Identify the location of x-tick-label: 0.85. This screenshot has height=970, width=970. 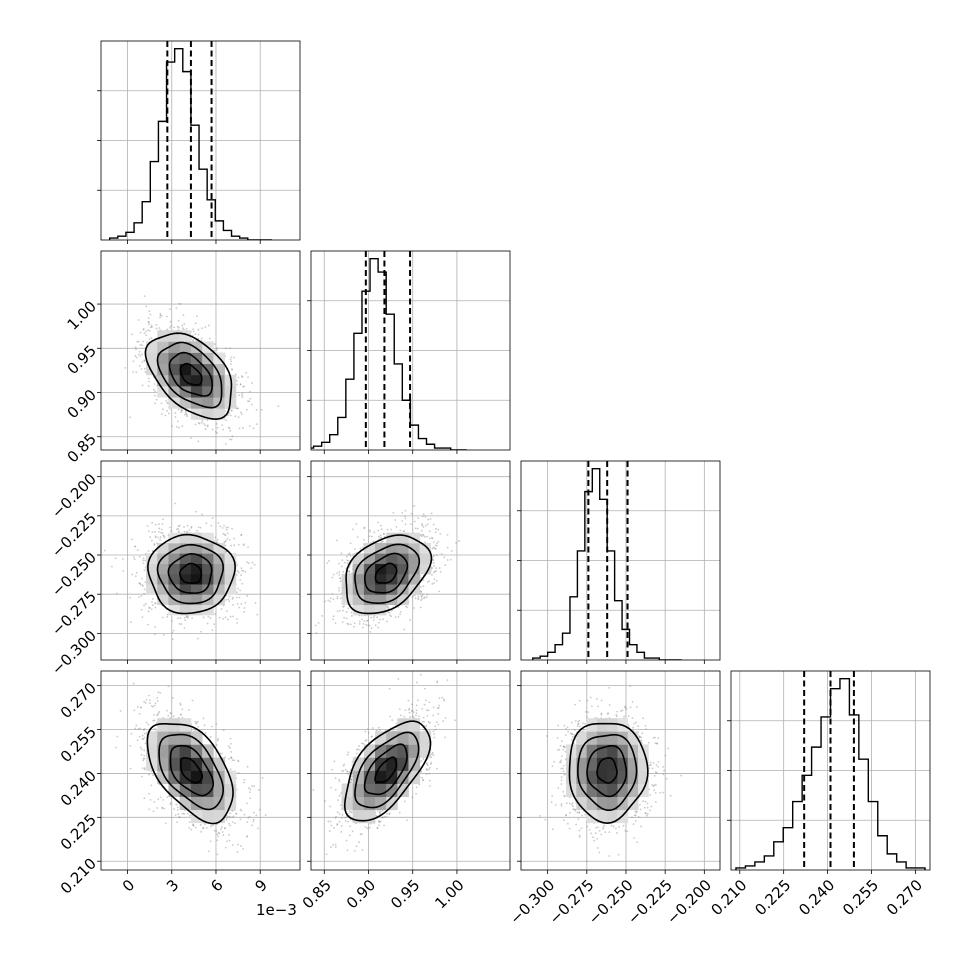
(317, 894).